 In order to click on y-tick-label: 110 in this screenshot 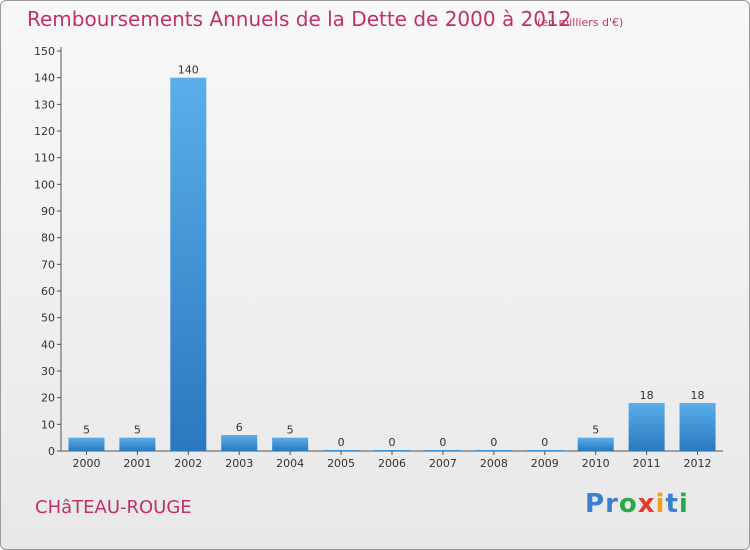, I will do `click(44, 158)`.